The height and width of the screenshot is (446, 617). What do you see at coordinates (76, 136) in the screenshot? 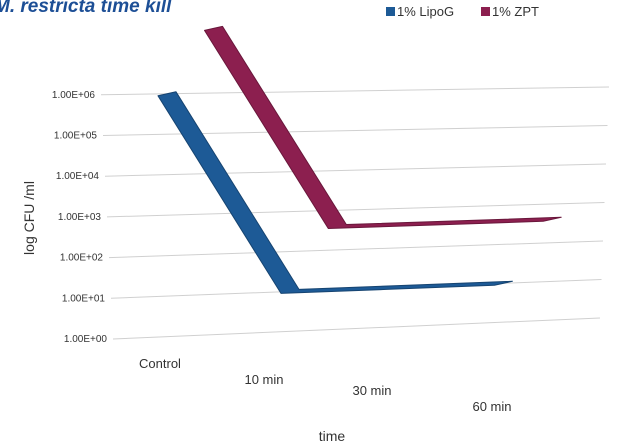
I see `y-tick-label: 1.00E+05` at bounding box center [76, 136].